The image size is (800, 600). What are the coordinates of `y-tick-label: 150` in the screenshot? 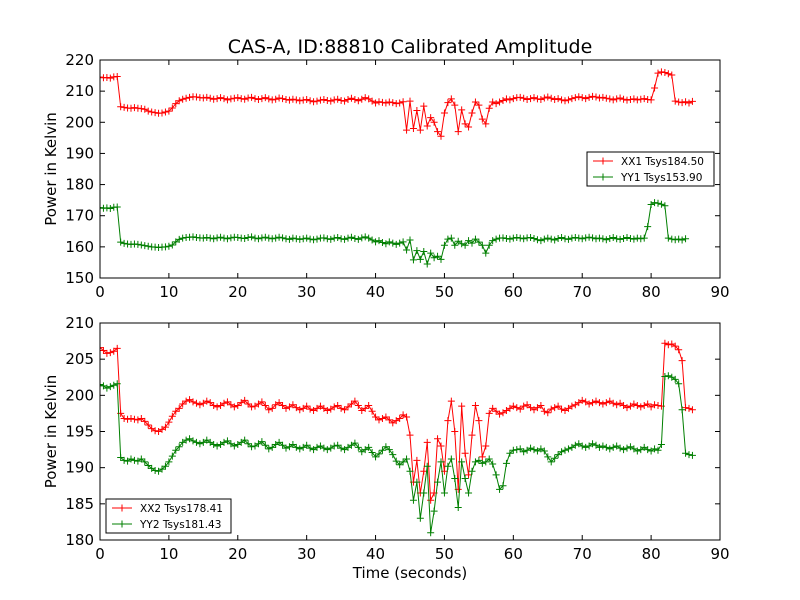 It's located at (79, 278).